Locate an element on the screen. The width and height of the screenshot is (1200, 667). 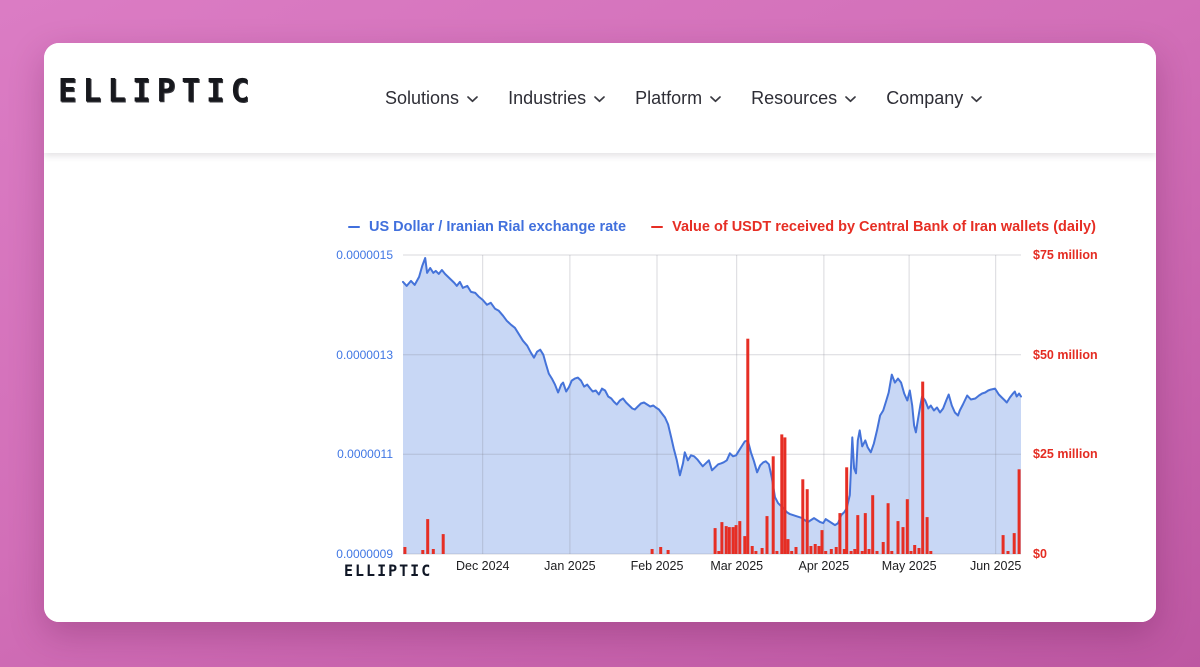
nav-label: Industries is located at coordinates (547, 97).